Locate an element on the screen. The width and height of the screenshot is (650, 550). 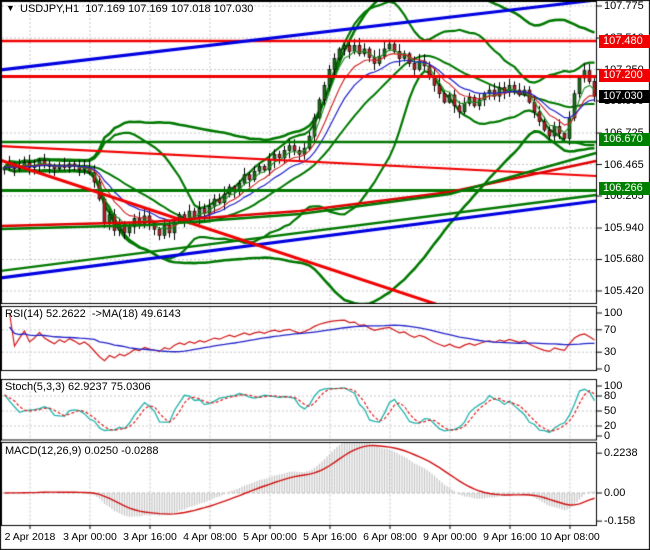
rsi-tick-label: 30 is located at coordinates (610, 352).